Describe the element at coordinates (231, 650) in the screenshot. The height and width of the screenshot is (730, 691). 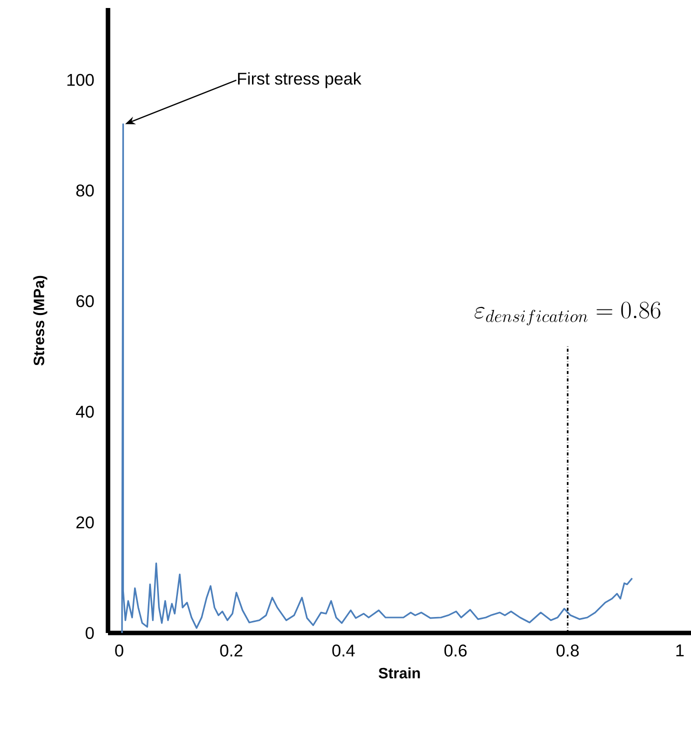
I see `x-tick-label: 0.2` at that location.